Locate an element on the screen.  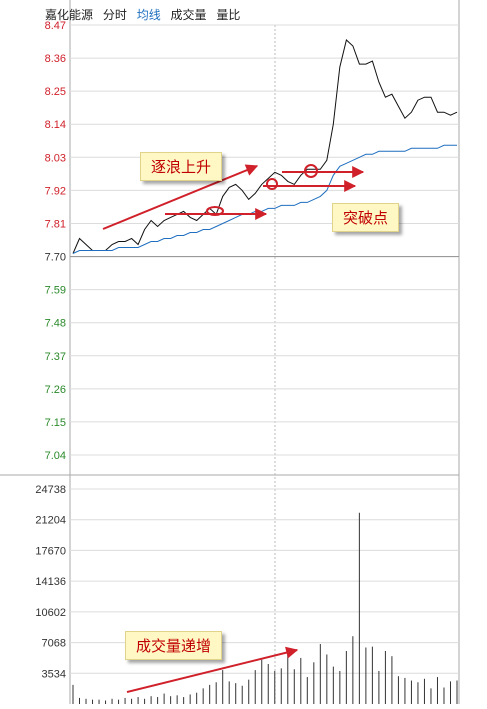
volume-tick-label: 3534 is located at coordinates (54, 674).